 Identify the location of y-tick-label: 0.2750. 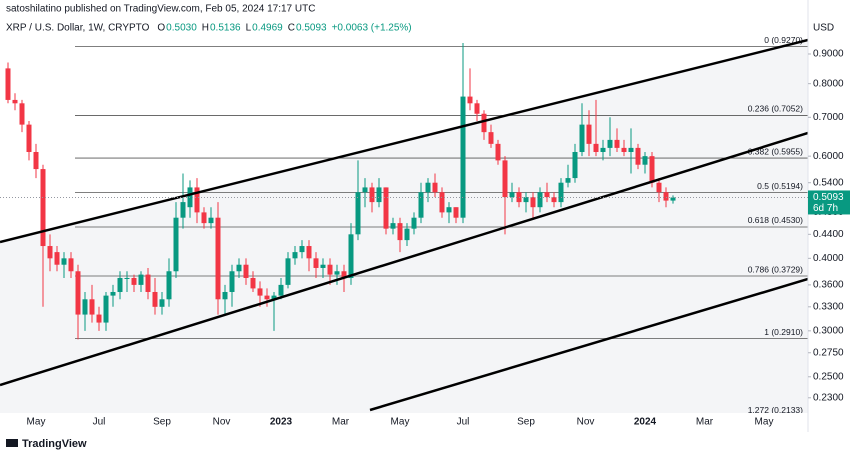
(828, 352).